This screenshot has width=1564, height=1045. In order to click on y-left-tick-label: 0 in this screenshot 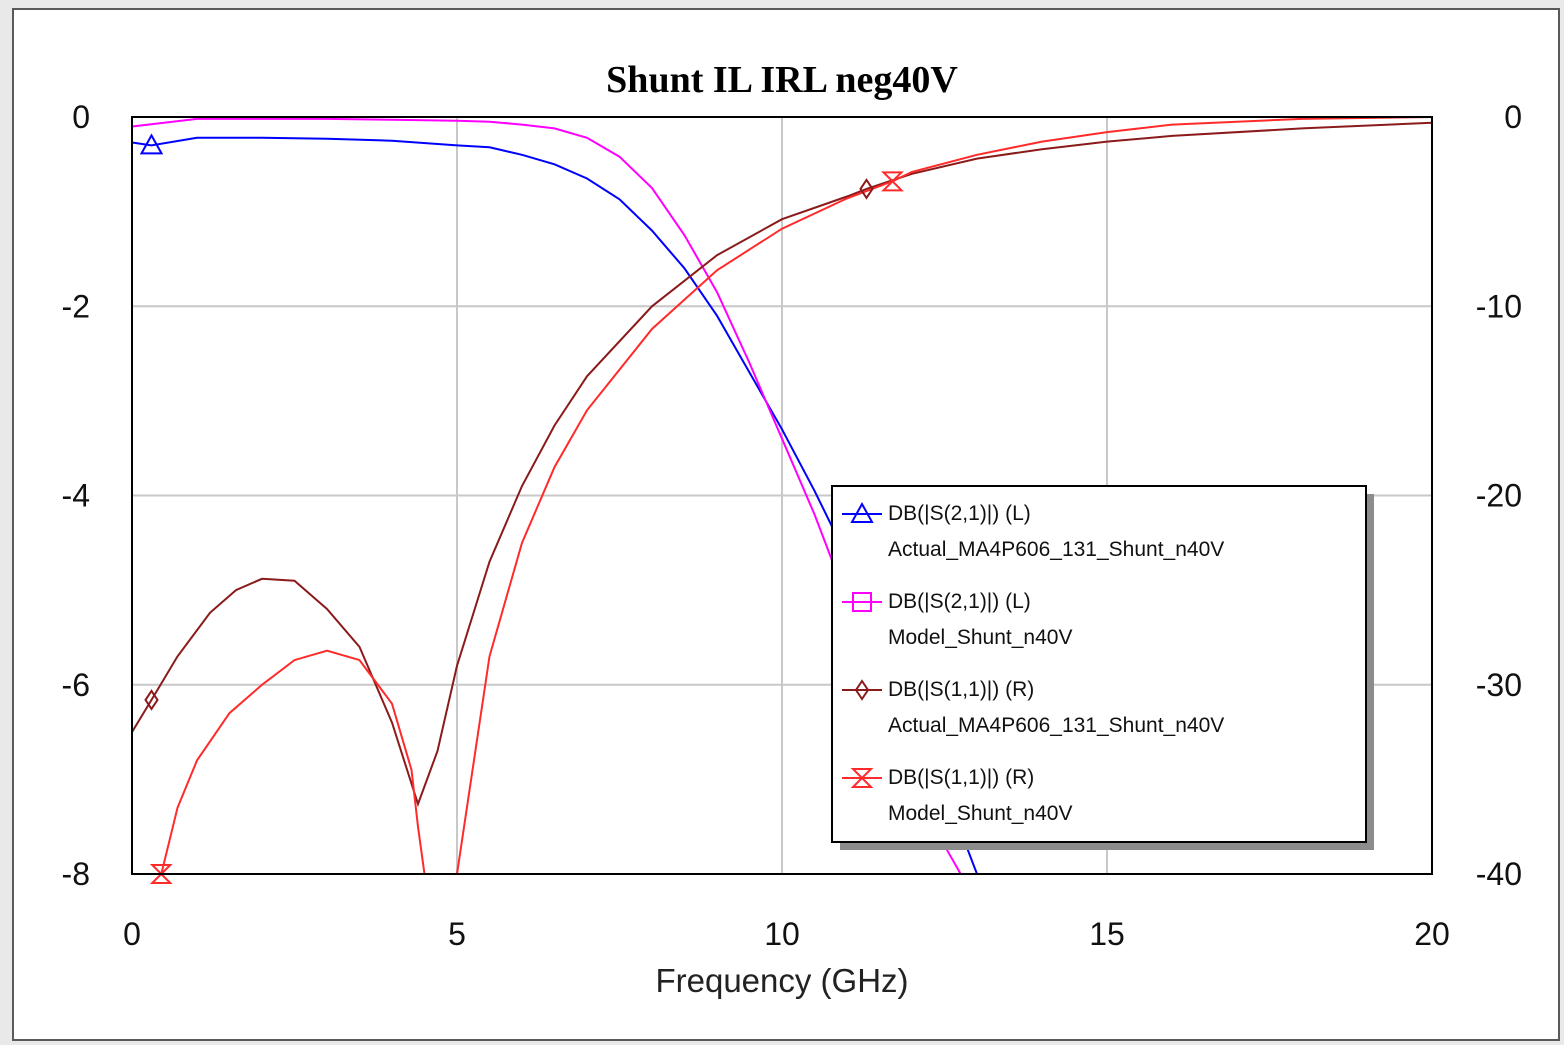, I will do `click(81, 117)`.